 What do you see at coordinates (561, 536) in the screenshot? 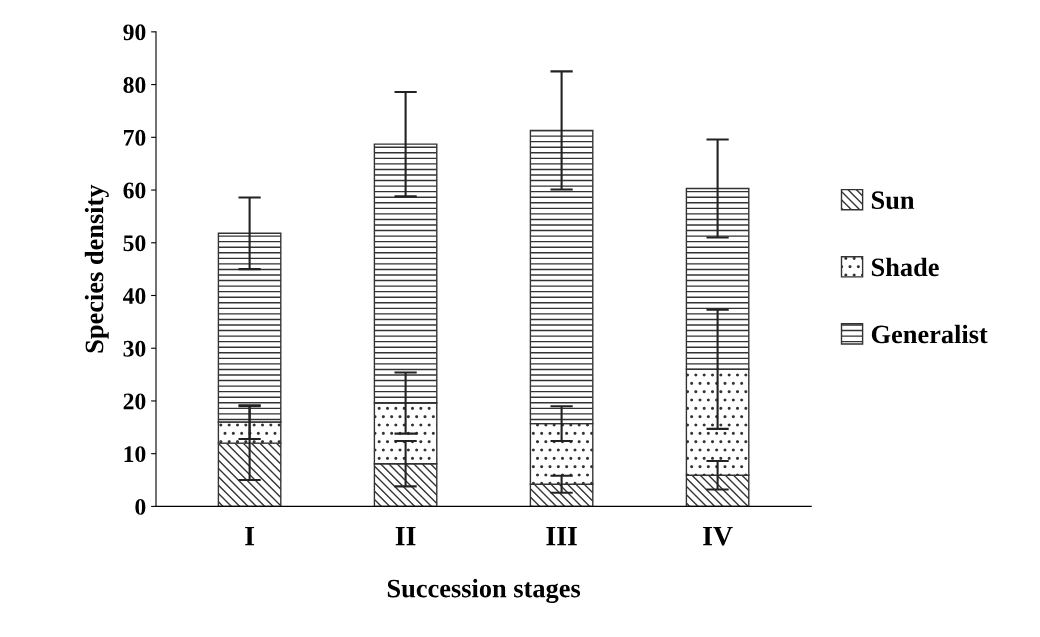
I see `x-tick-label: III` at bounding box center [561, 536].